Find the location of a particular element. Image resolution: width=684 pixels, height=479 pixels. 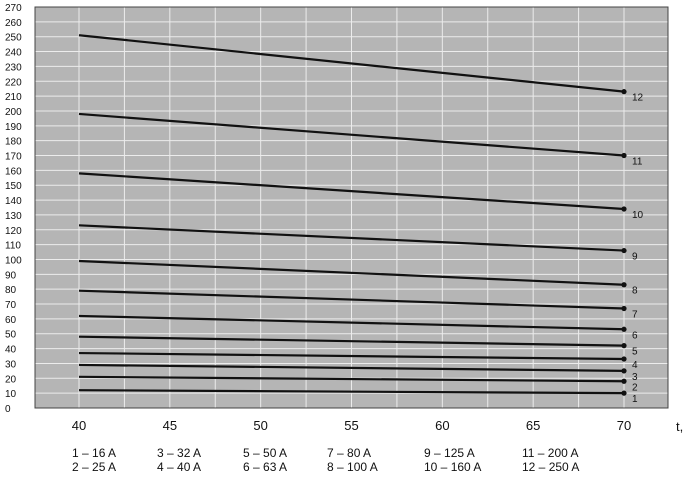

y-tick-label: 40 is located at coordinates (11, 350).